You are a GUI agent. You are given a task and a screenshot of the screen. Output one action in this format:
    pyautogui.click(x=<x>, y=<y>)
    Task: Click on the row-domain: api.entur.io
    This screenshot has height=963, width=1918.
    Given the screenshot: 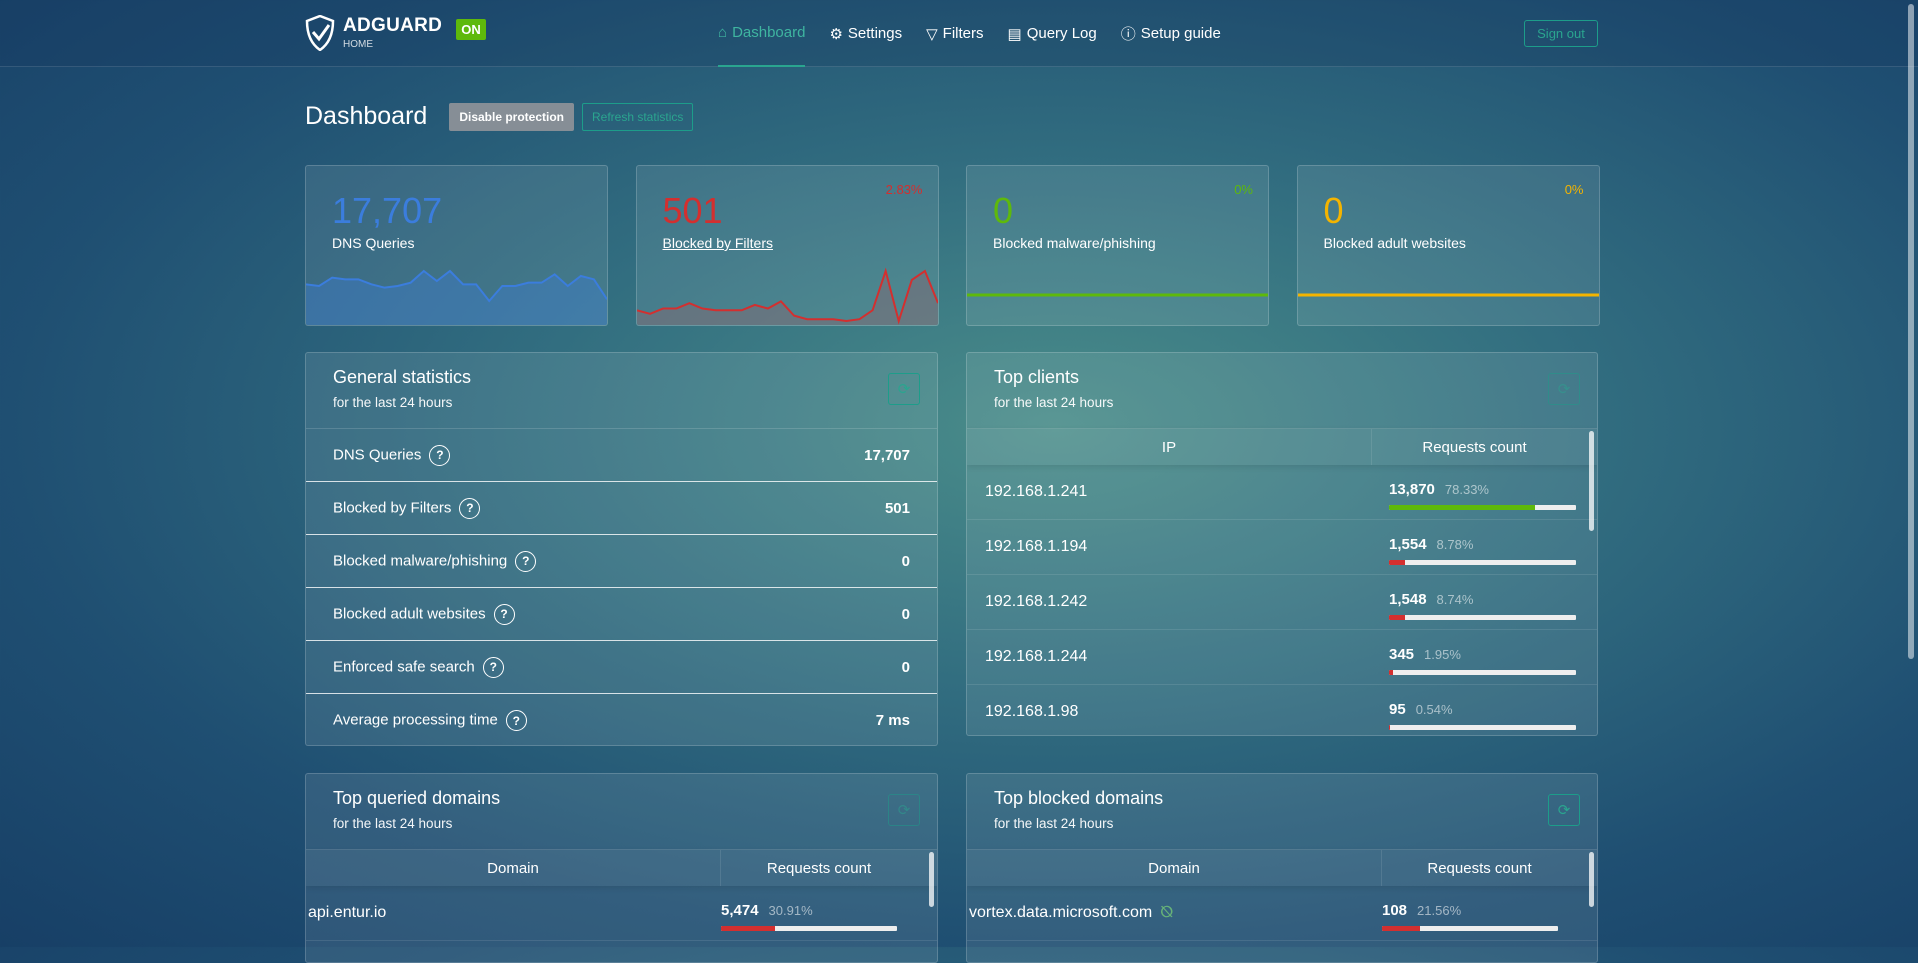 What is the action you would take?
    pyautogui.click(x=347, y=912)
    